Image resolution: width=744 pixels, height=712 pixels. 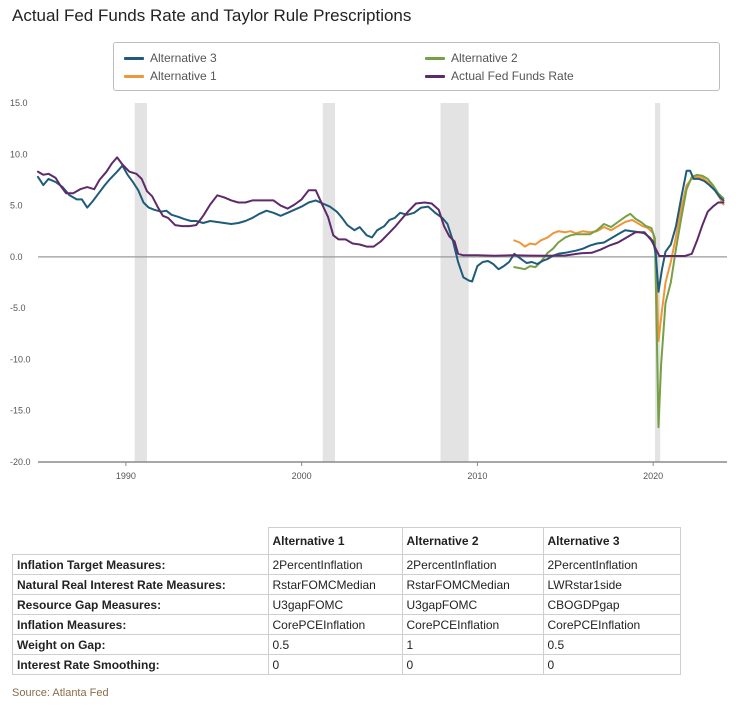 What do you see at coordinates (472, 541) in the screenshot?
I see `column-header-alternative-2: Alternative 2` at bounding box center [472, 541].